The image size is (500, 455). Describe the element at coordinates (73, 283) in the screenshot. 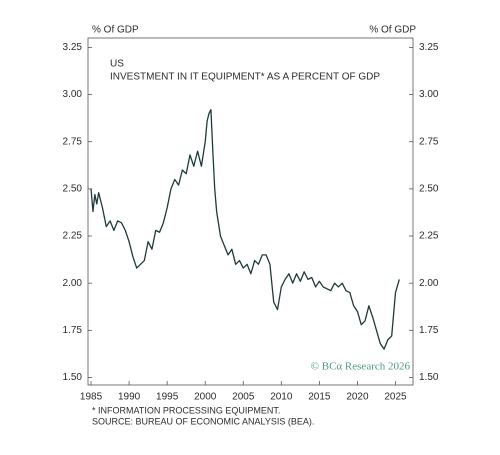

I see `y-tick-label: 2.00` at that location.